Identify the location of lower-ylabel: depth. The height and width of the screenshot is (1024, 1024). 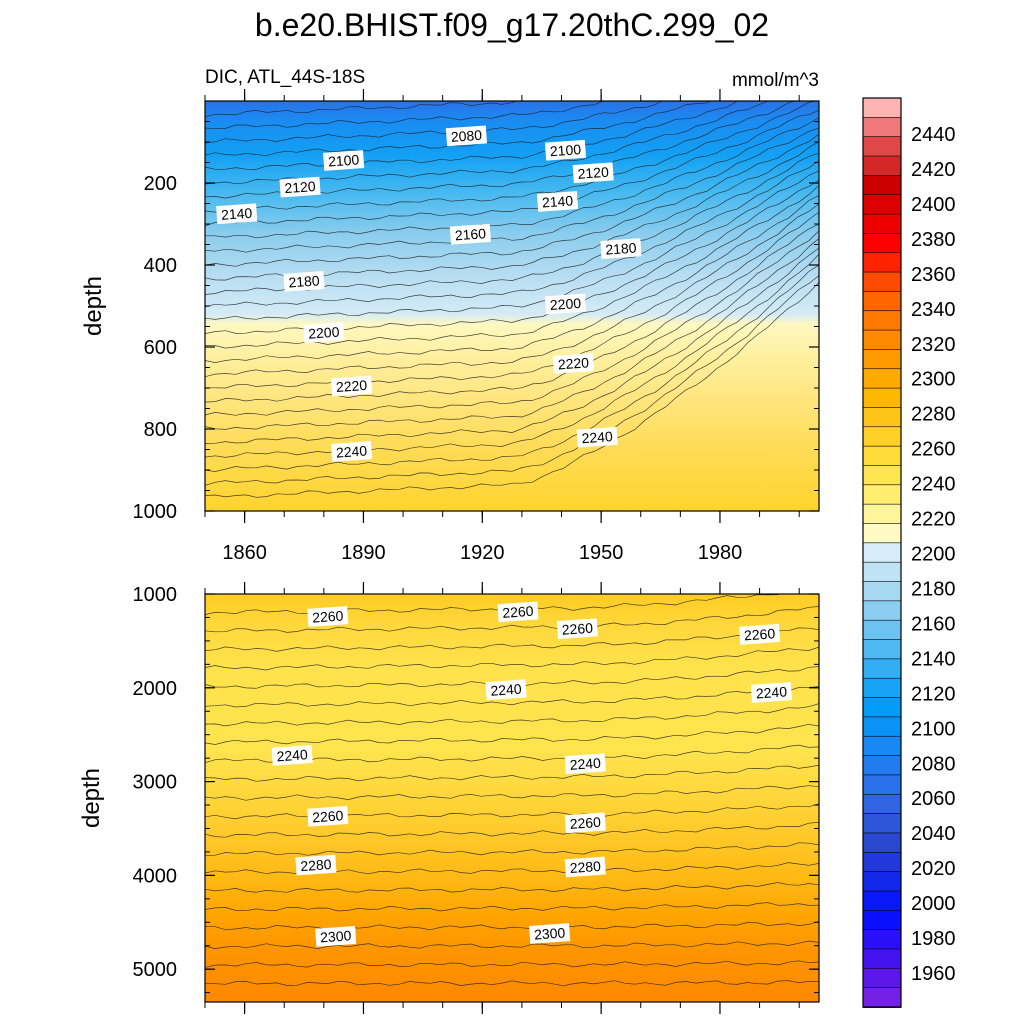
(91, 798).